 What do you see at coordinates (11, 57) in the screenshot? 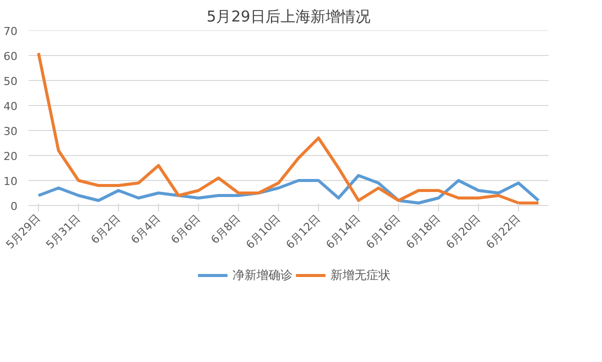
I see `y-tick-label: 60` at bounding box center [11, 57].